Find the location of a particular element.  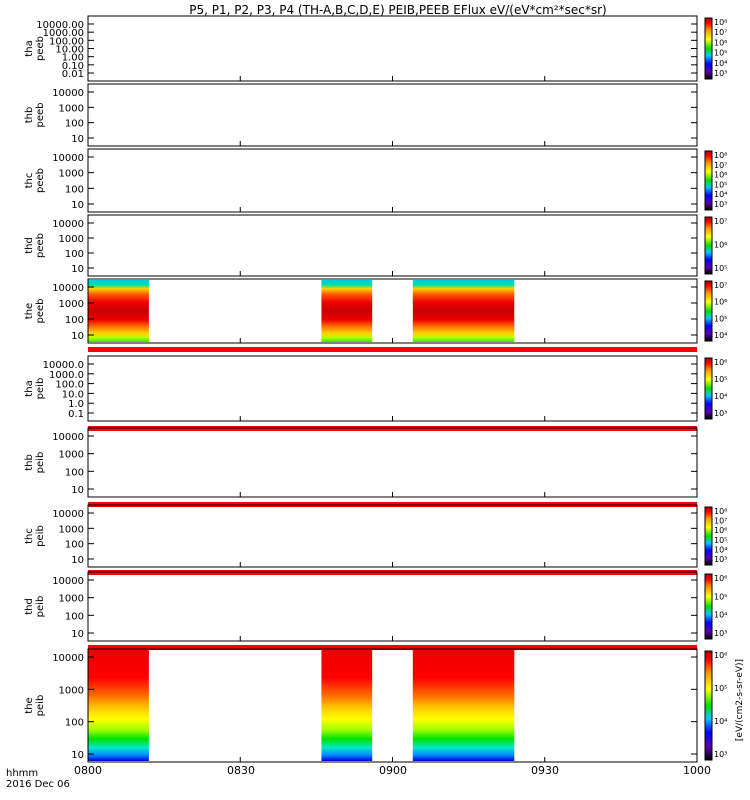

y-axis-label: the is located at coordinates (29, 705).